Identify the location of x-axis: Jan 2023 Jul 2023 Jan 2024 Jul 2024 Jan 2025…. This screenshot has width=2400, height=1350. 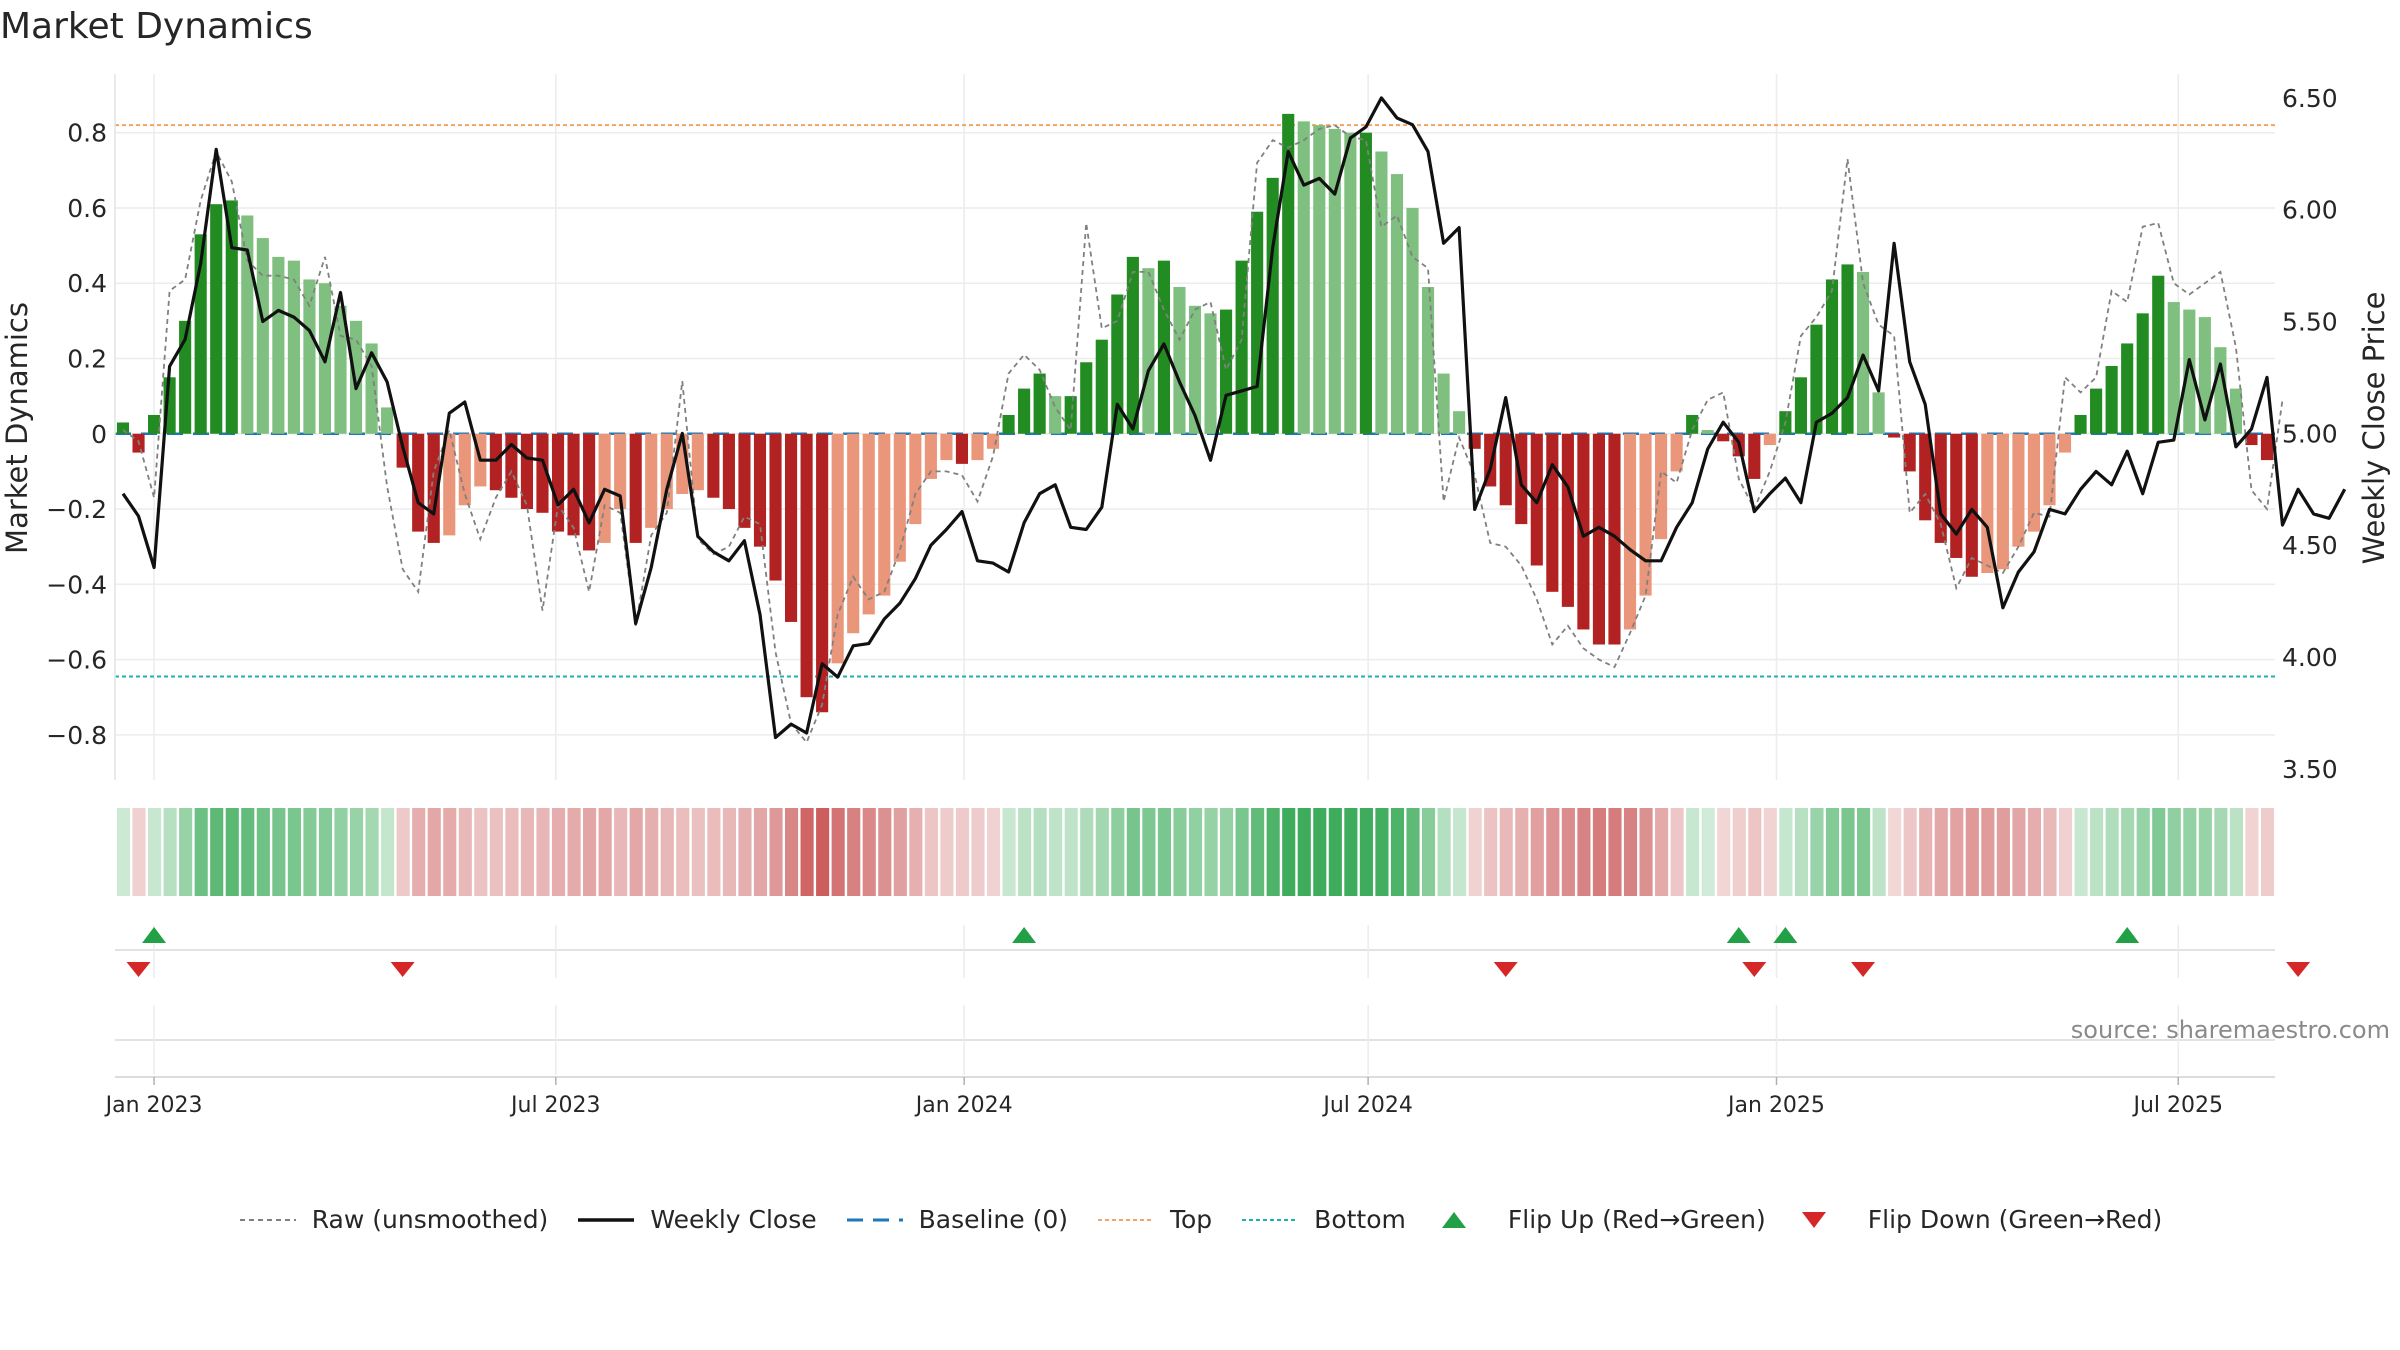
(1189, 1097).